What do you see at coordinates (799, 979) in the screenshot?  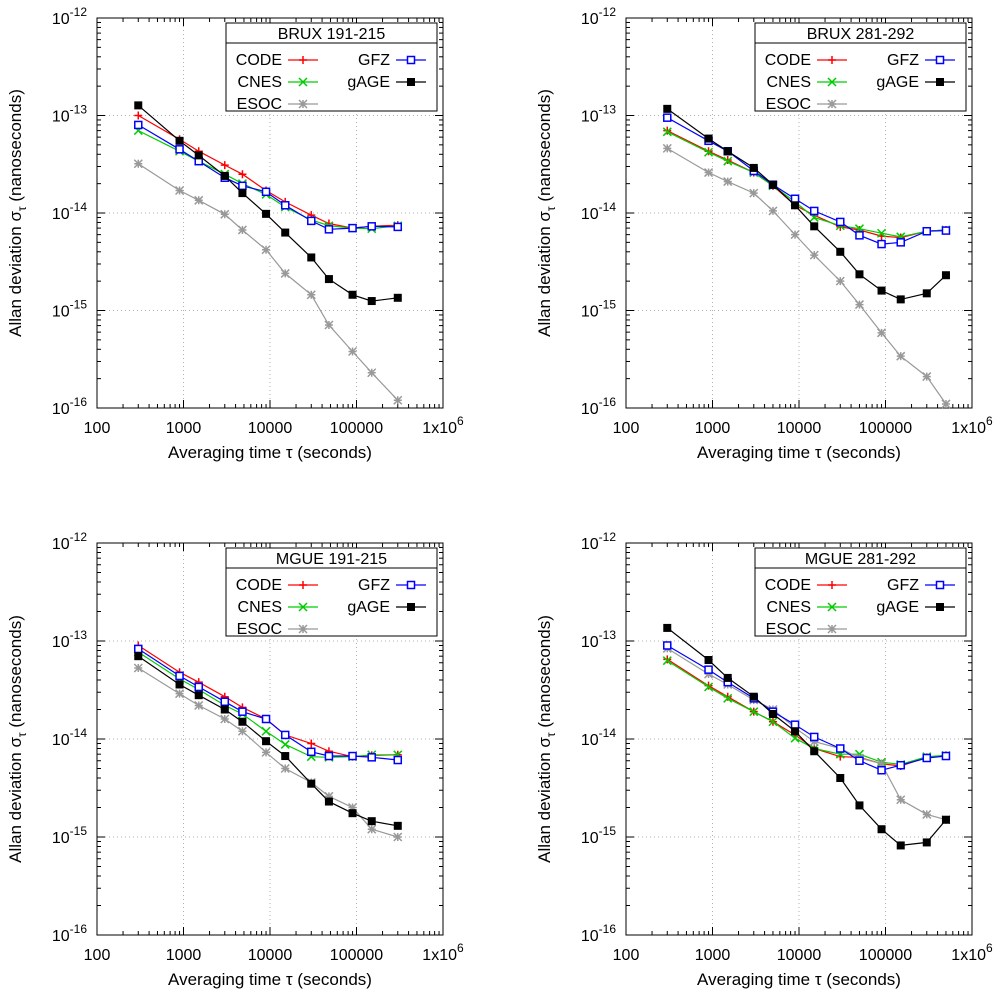 I see `x-axis-title: Averaging time τ (seconds)` at bounding box center [799, 979].